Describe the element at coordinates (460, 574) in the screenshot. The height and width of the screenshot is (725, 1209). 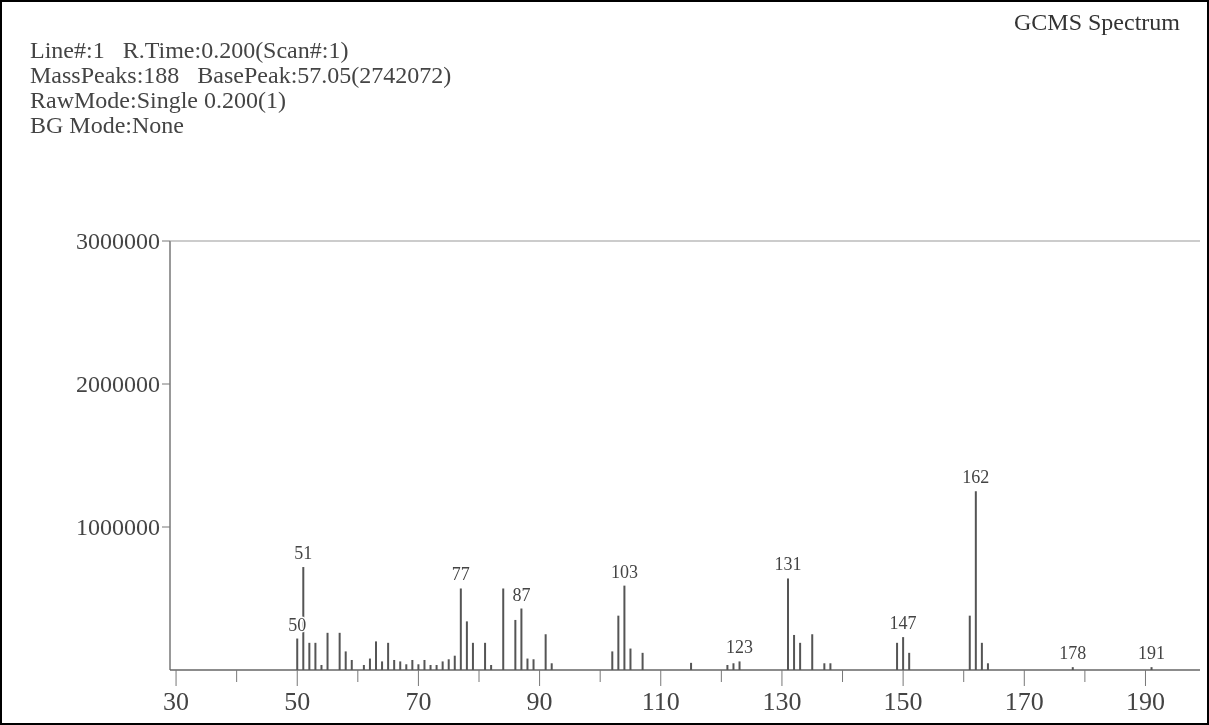
I see `annotation: 77` at that location.